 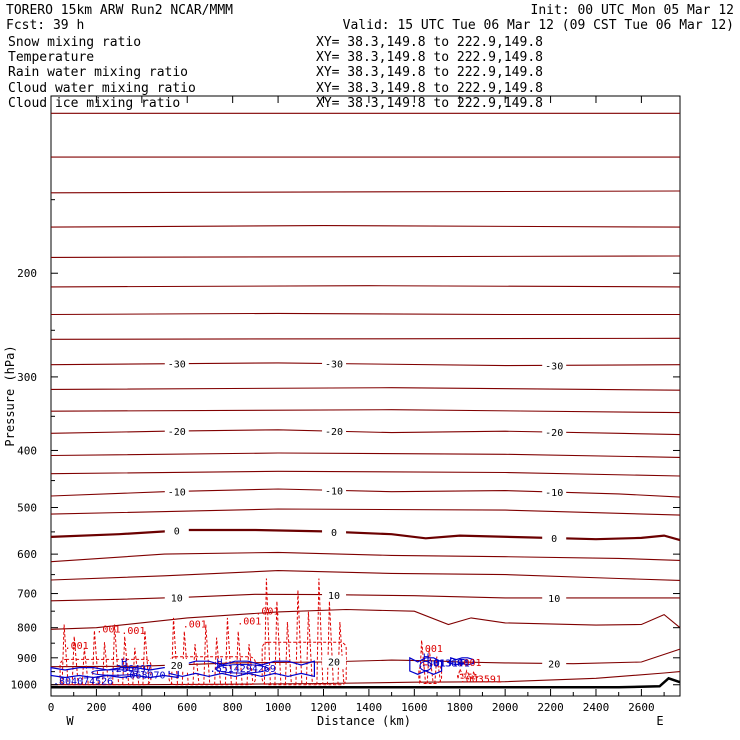 I want to click on x-tick-label: 600, so click(x=187, y=707).